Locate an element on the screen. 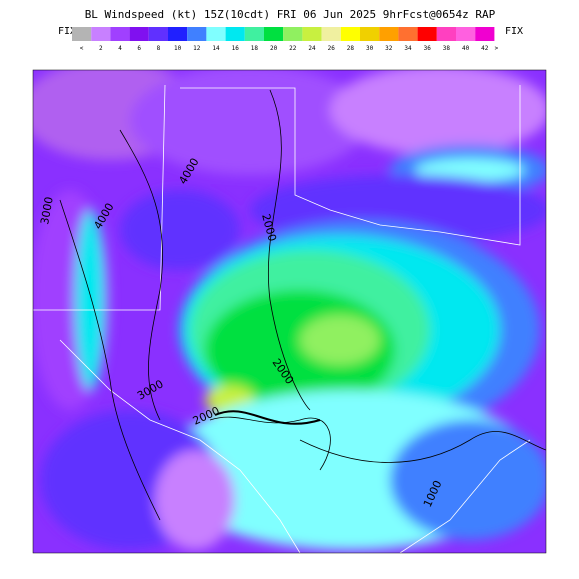 The height and width of the screenshot is (579, 579). colorbar-label: 20 is located at coordinates (274, 48).